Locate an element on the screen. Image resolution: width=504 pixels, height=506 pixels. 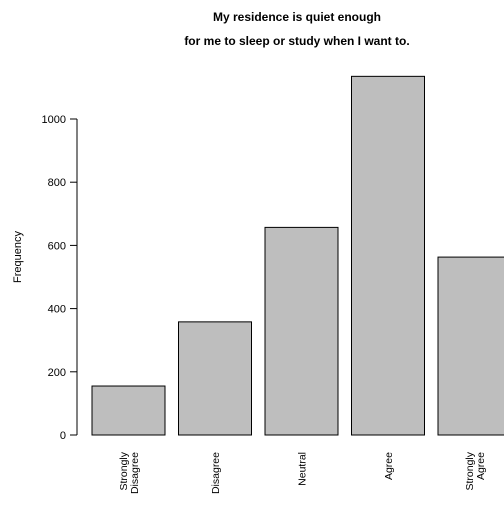
y-axis-label: Frequency is located at coordinates (18, 257).